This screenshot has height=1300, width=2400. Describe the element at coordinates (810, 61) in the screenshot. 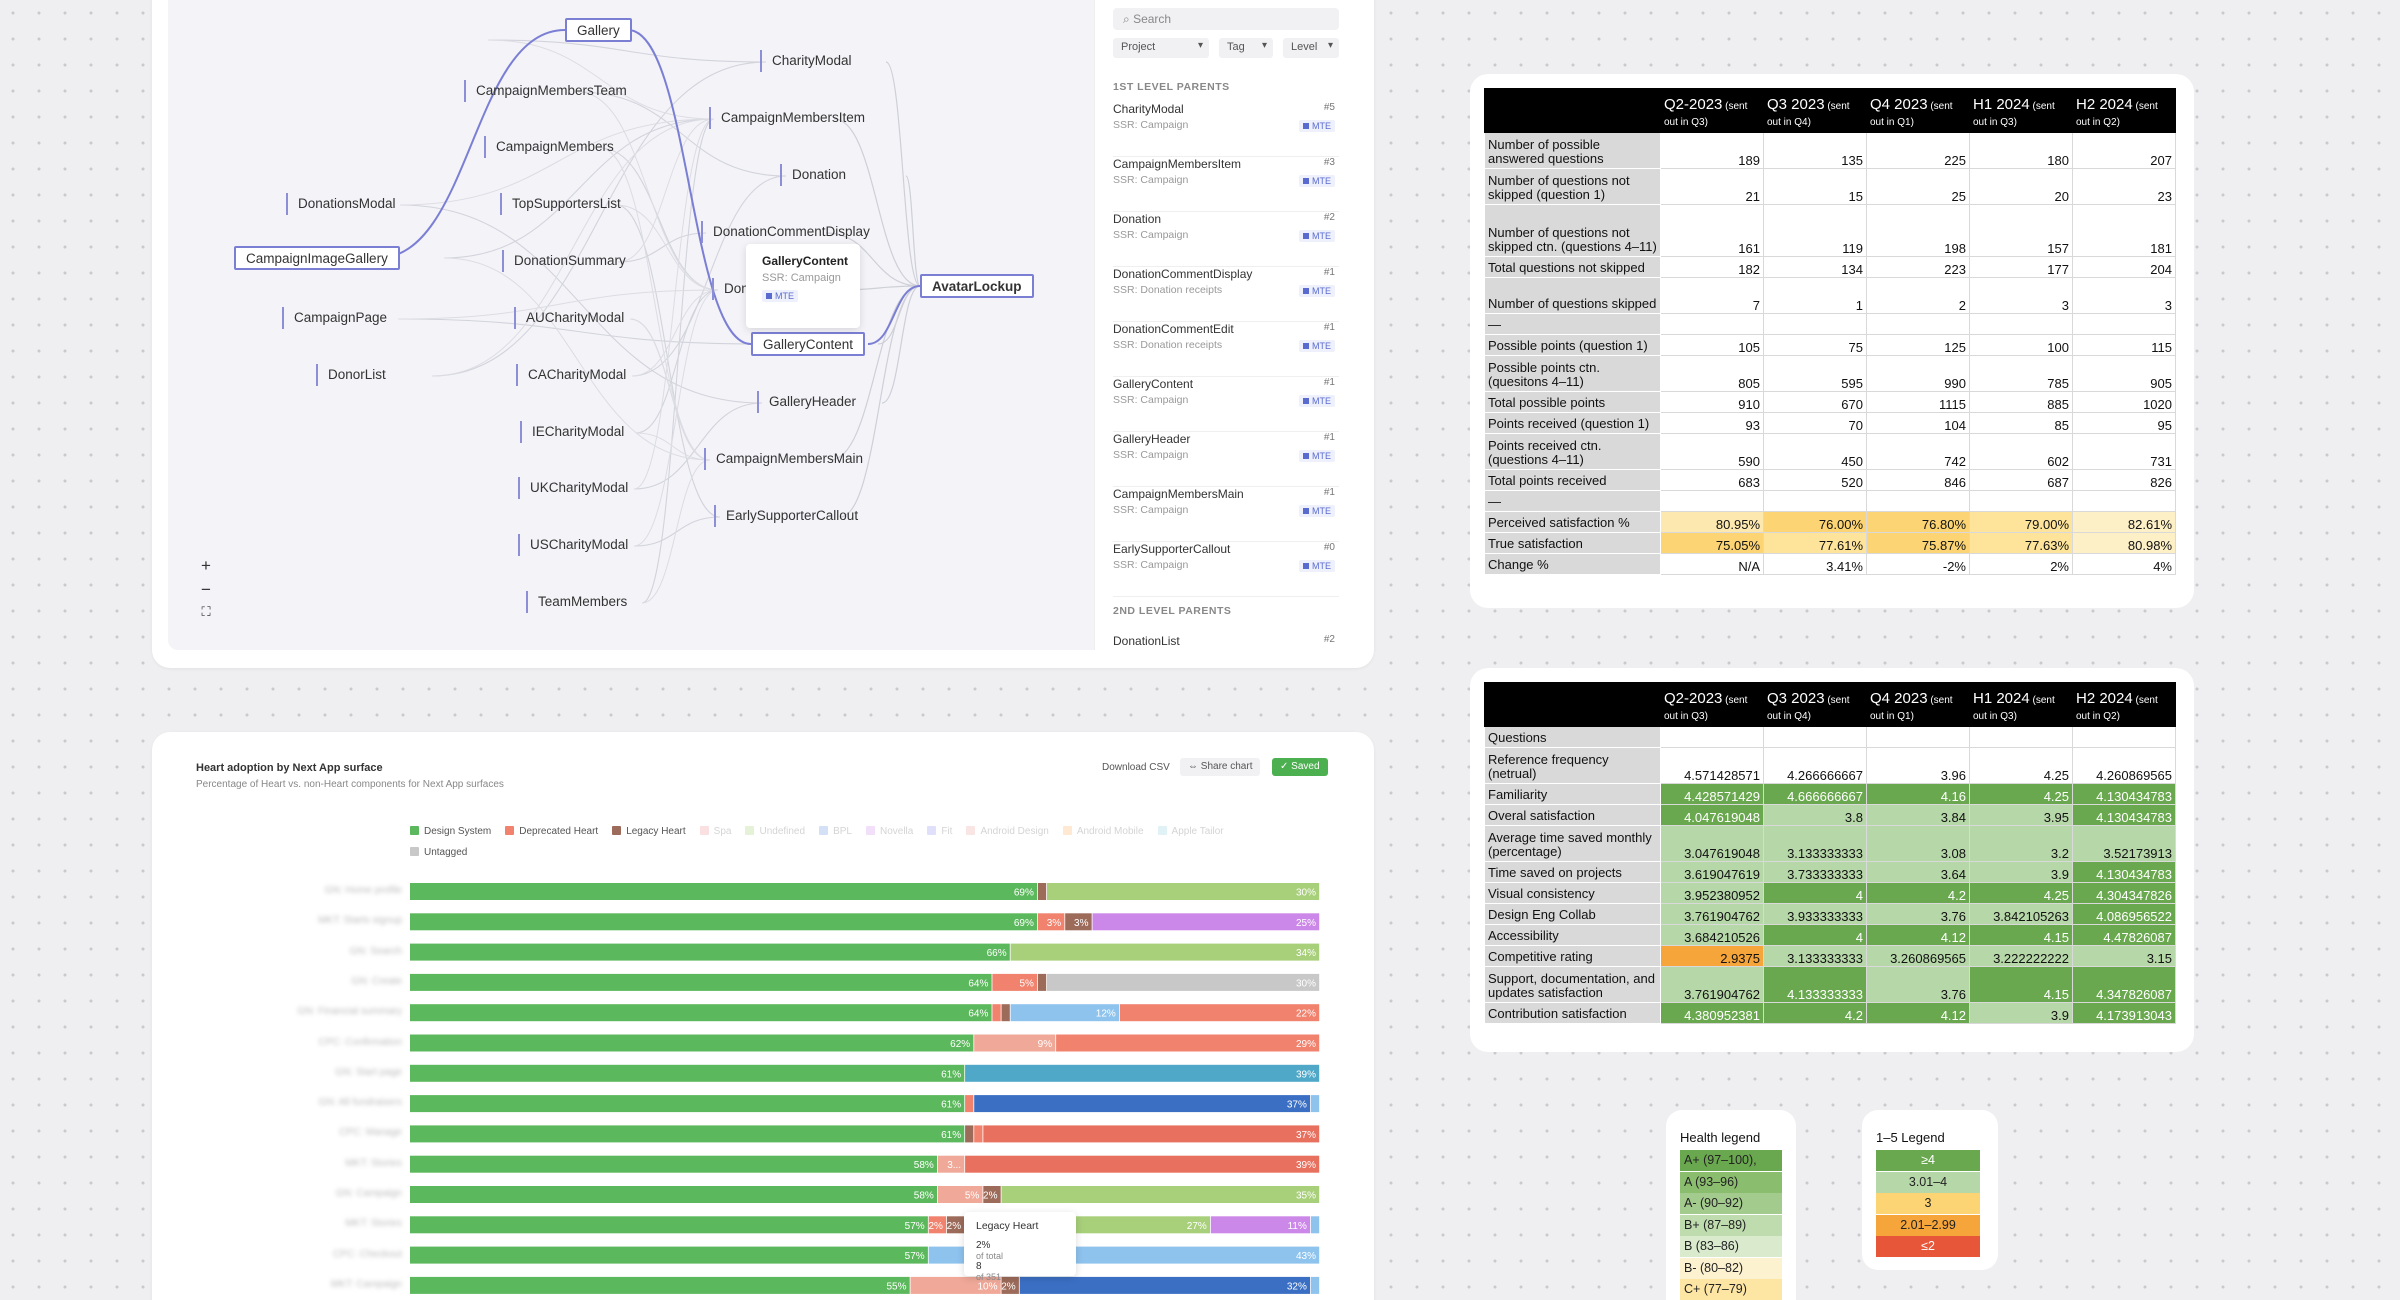

I see `graph-node-charity-modal: CharityModal` at that location.